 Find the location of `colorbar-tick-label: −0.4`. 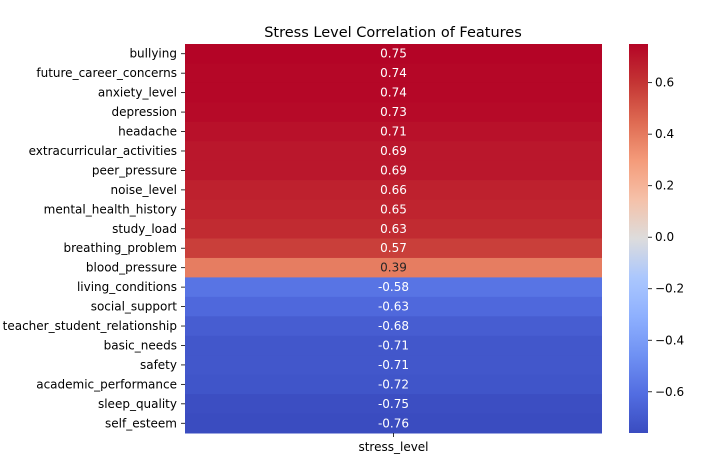

colorbar-tick-label: −0.4 is located at coordinates (669, 340).